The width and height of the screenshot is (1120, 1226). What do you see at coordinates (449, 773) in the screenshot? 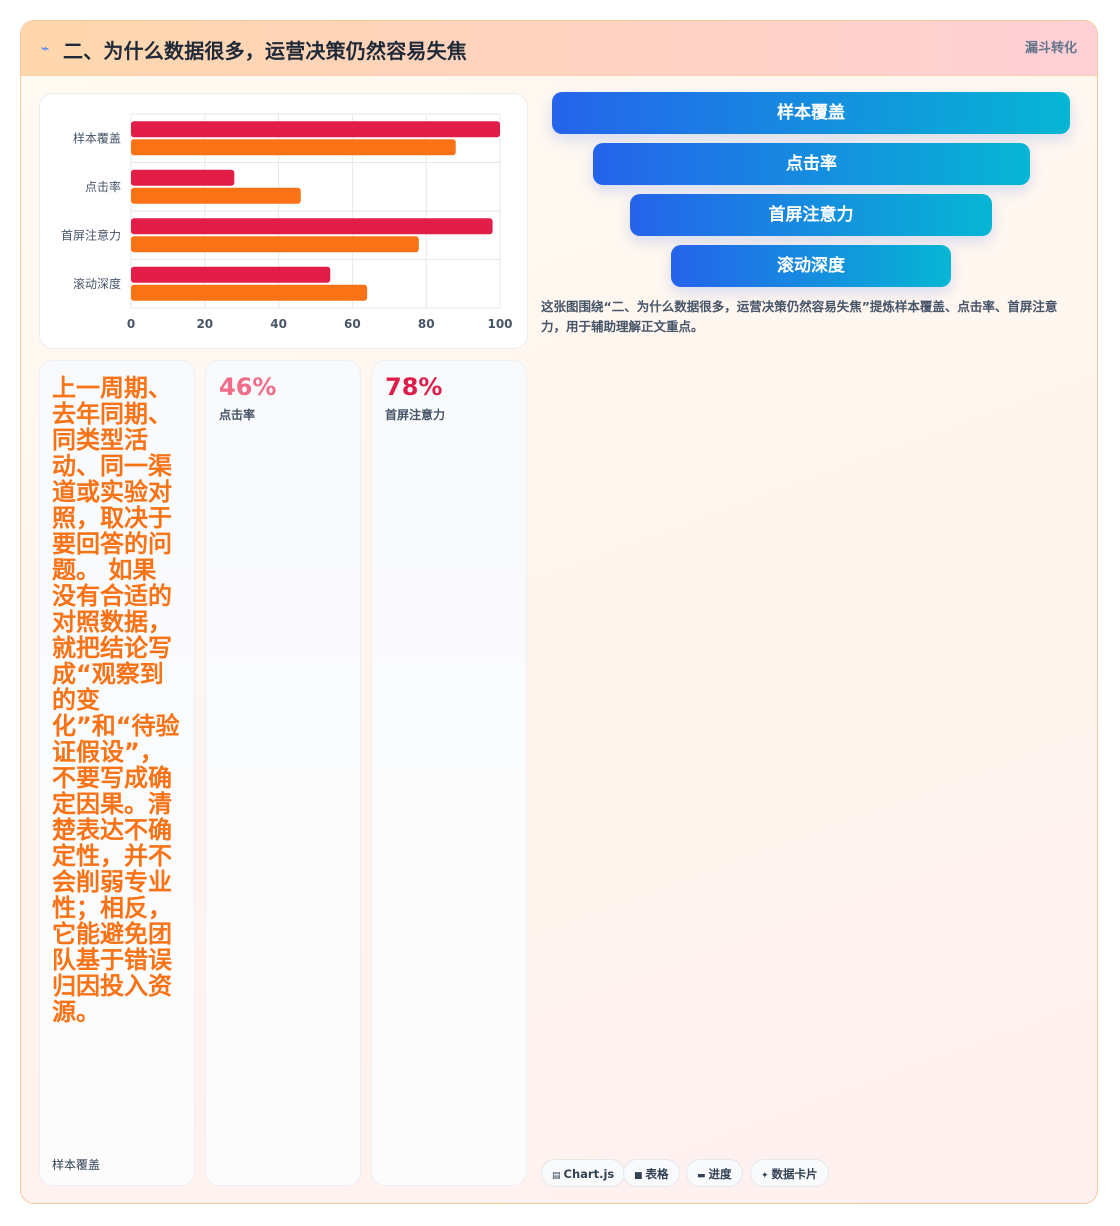
I see `stat-card-attention: 78% 首屏注意力` at bounding box center [449, 773].